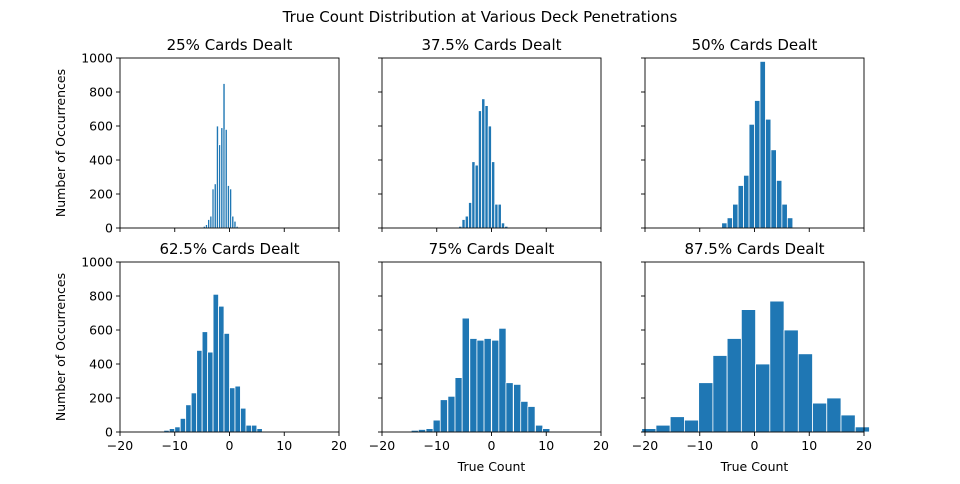  Describe the element at coordinates (101, 398) in the screenshot. I see `y-tick-label: 200` at that location.